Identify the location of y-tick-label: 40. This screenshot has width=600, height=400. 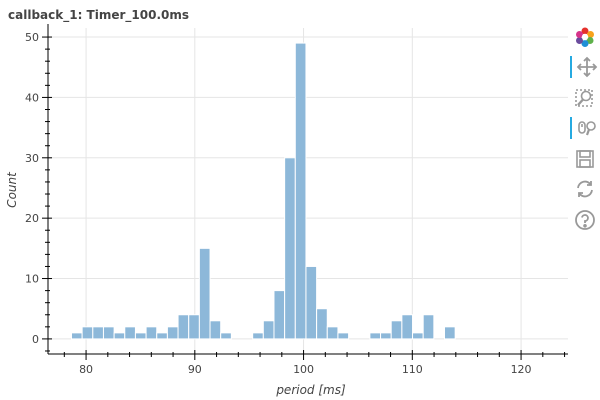
(32, 97).